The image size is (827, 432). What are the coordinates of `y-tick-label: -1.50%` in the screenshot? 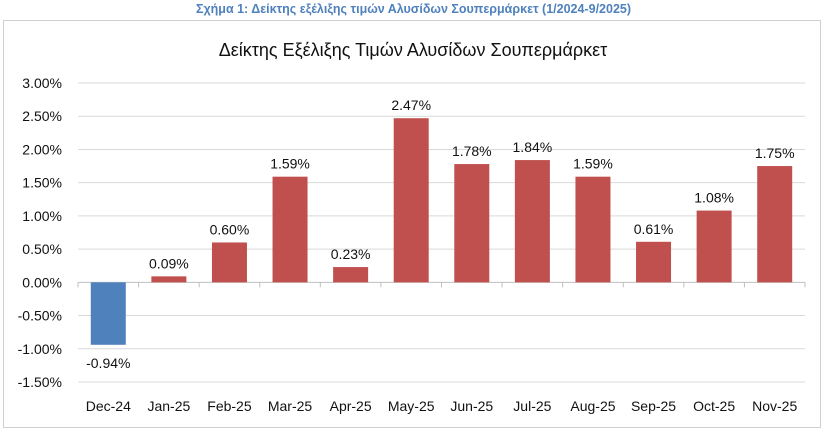 It's located at (40, 382).